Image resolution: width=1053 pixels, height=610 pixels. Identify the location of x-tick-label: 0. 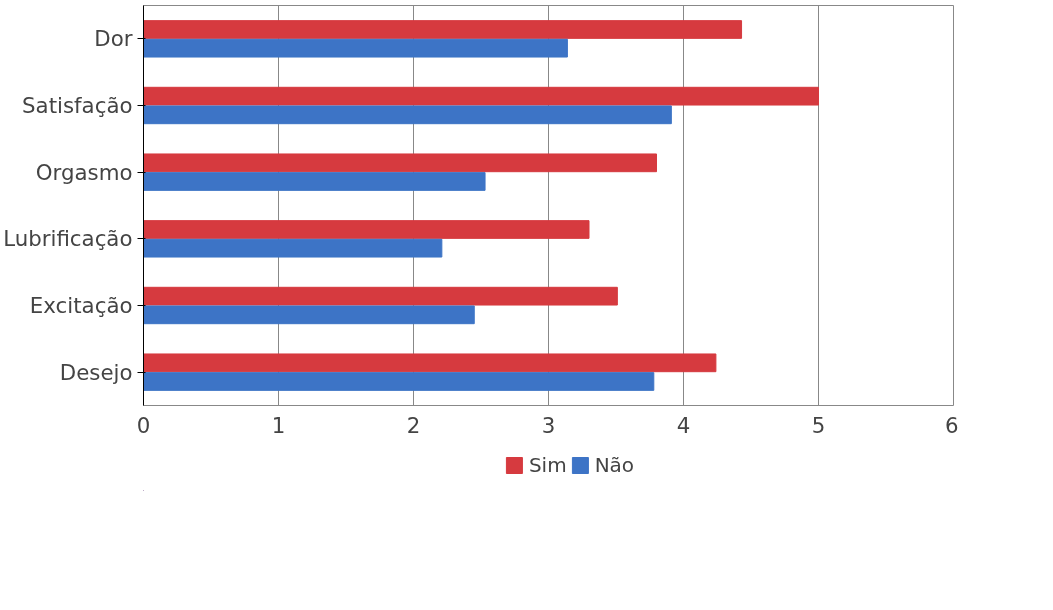
(143, 425).